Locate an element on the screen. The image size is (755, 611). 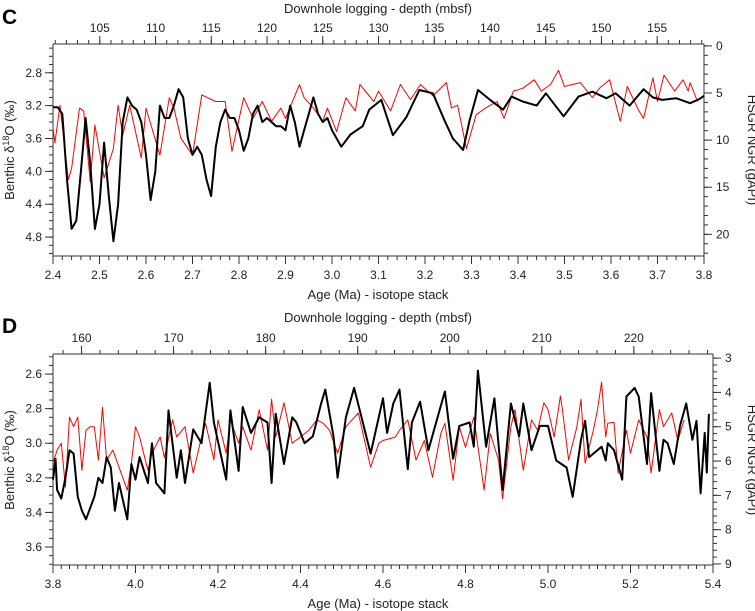
x-tick-label: 5.4 is located at coordinates (713, 584).